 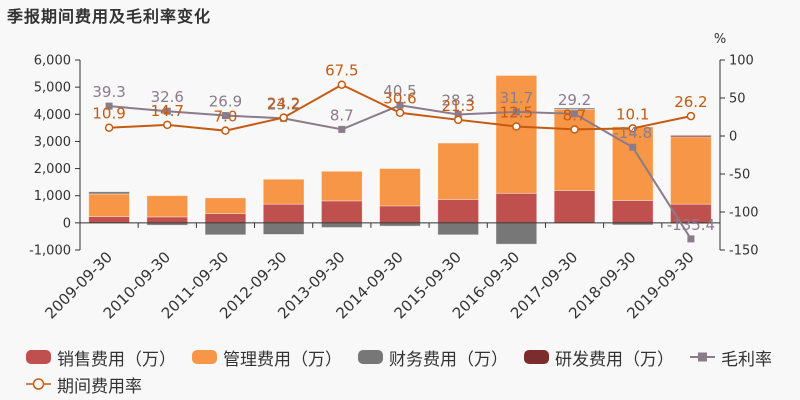 What do you see at coordinates (52, 115) in the screenshot?
I see `y-left-tick-label: 4,000` at bounding box center [52, 115].